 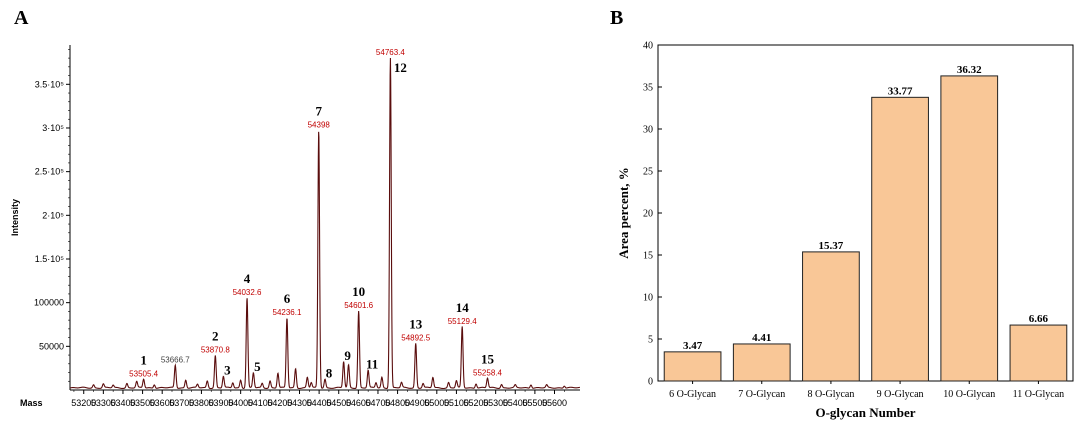 What do you see at coordinates (436, 403) in the screenshot?
I see `spectrum-x-tick-label: 55000` at bounding box center [436, 403].